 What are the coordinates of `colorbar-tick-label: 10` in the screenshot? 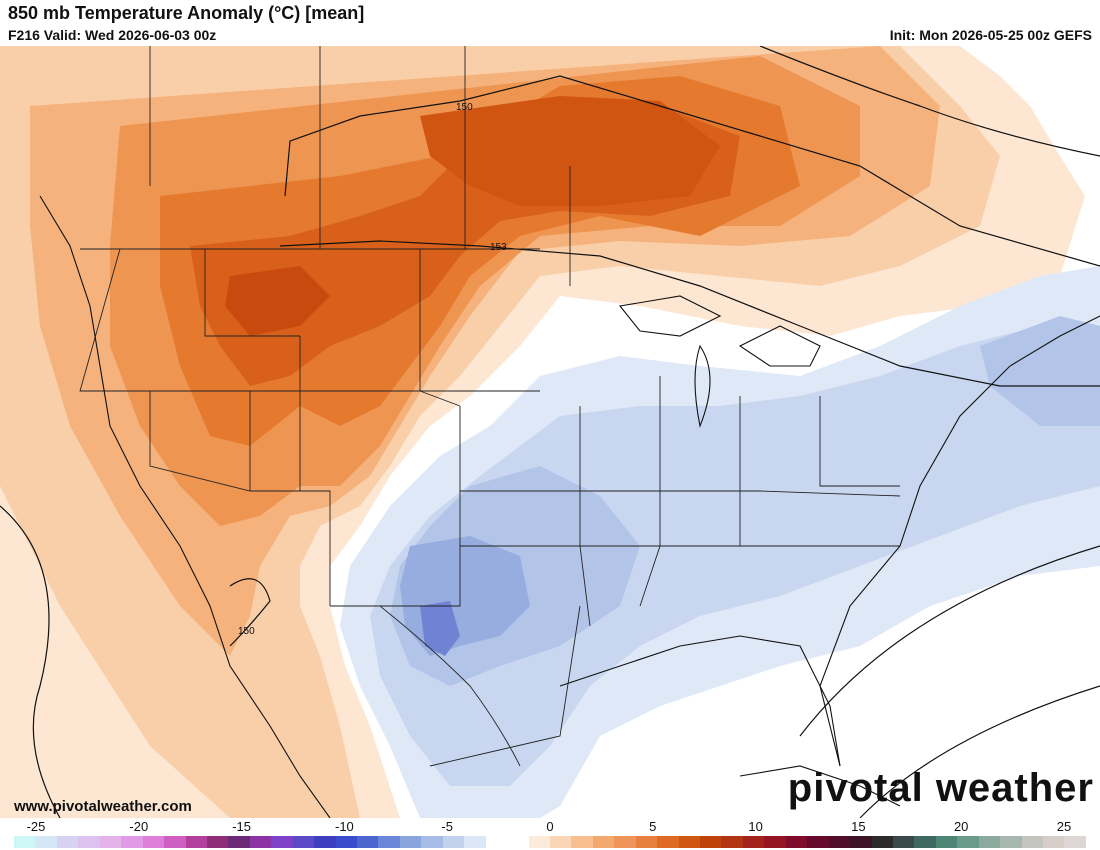 It's located at (755, 826).